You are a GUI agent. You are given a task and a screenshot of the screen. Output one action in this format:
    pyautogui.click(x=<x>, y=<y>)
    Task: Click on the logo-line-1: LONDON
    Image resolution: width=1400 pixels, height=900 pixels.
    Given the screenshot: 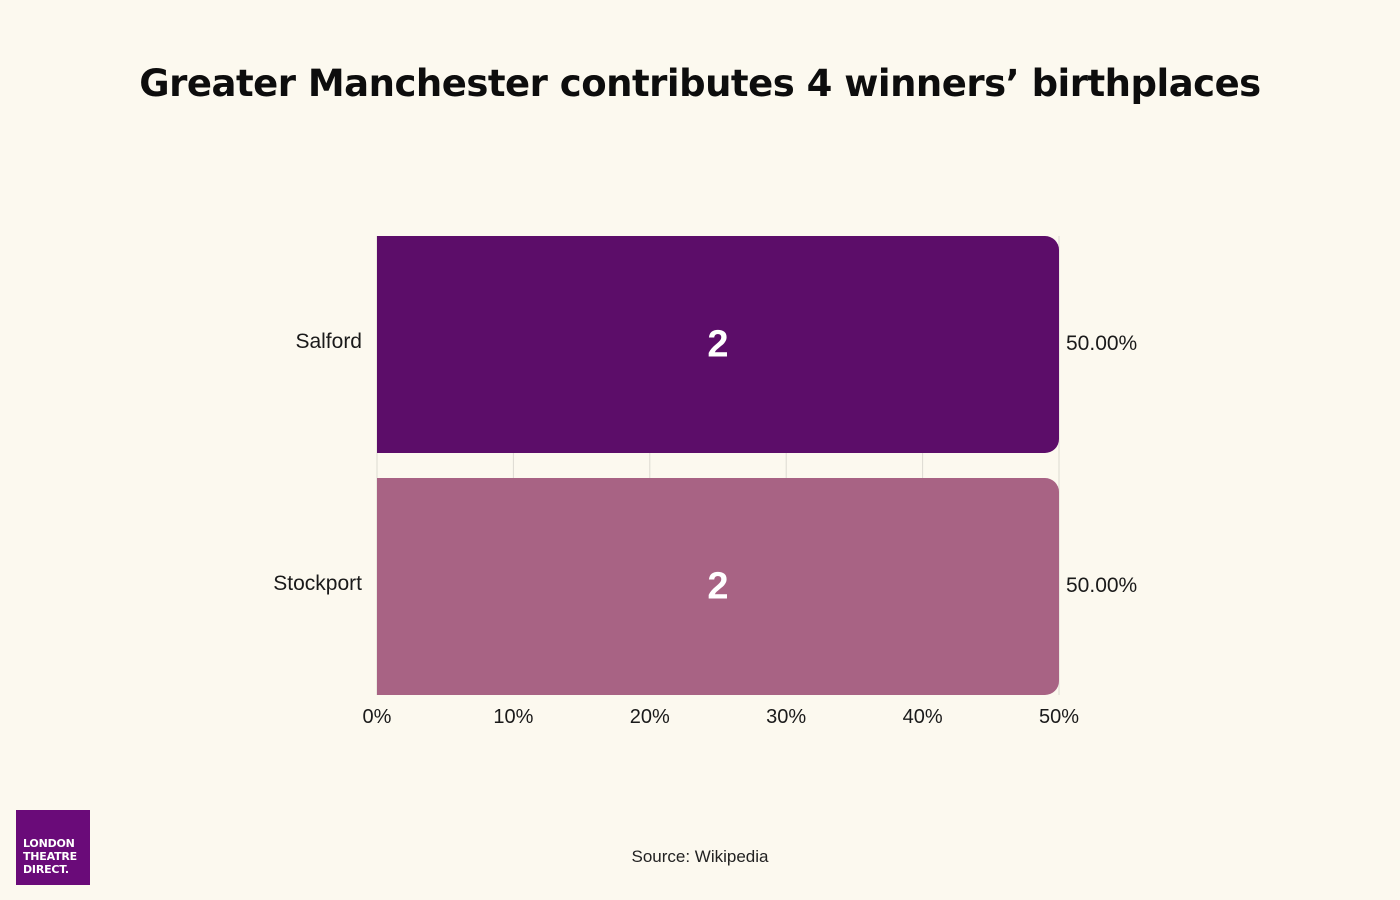 What is the action you would take?
    pyautogui.click(x=49, y=843)
    